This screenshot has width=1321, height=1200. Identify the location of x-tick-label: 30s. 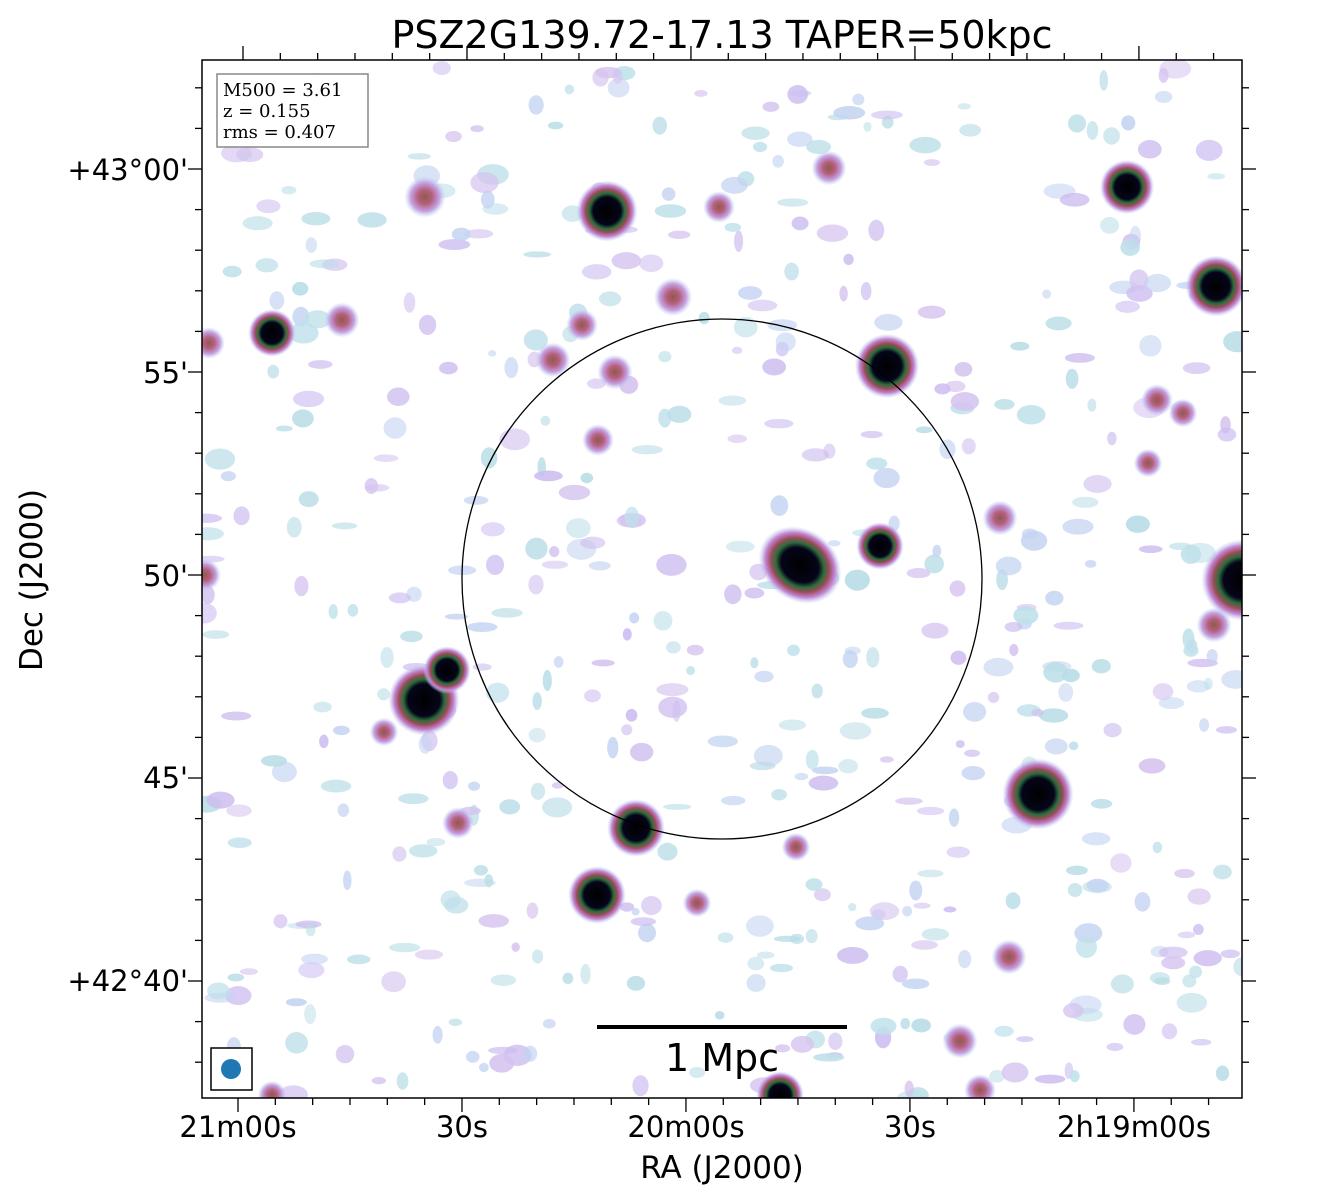
(462, 1127).